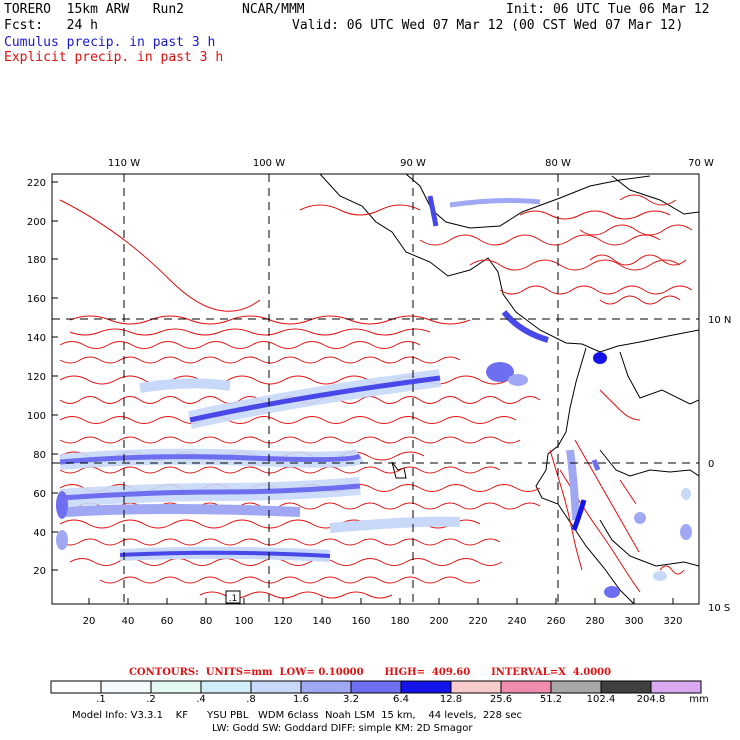 This screenshot has width=740, height=740. What do you see at coordinates (351, 699) in the screenshot?
I see `legend-label-5: 3.2` at bounding box center [351, 699].